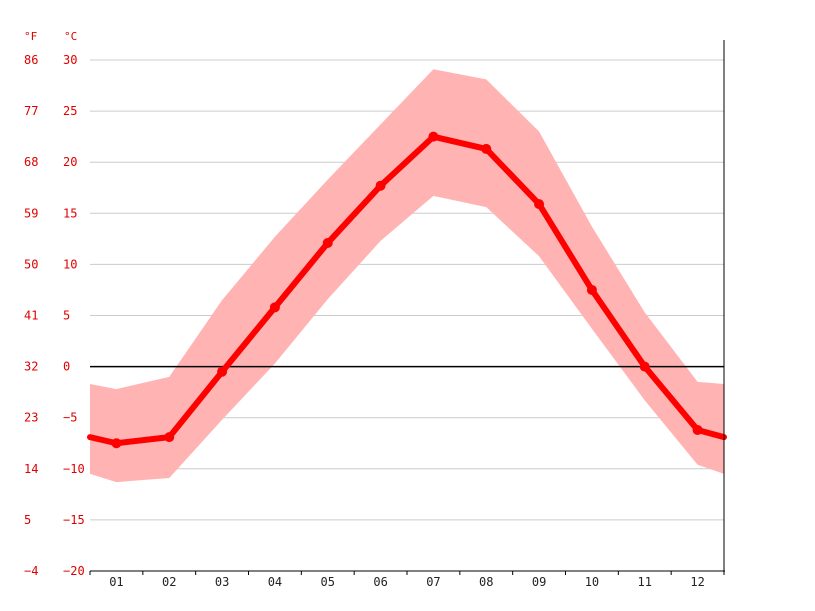 The image size is (815, 611). I want to click on month-label-03: 03, so click(222, 582).